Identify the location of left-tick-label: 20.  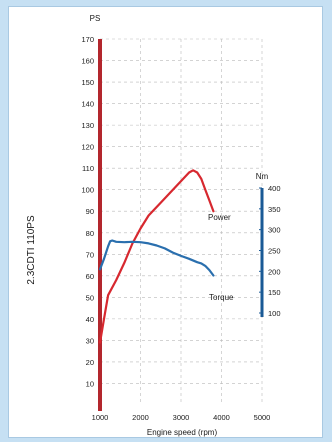
(90, 362).